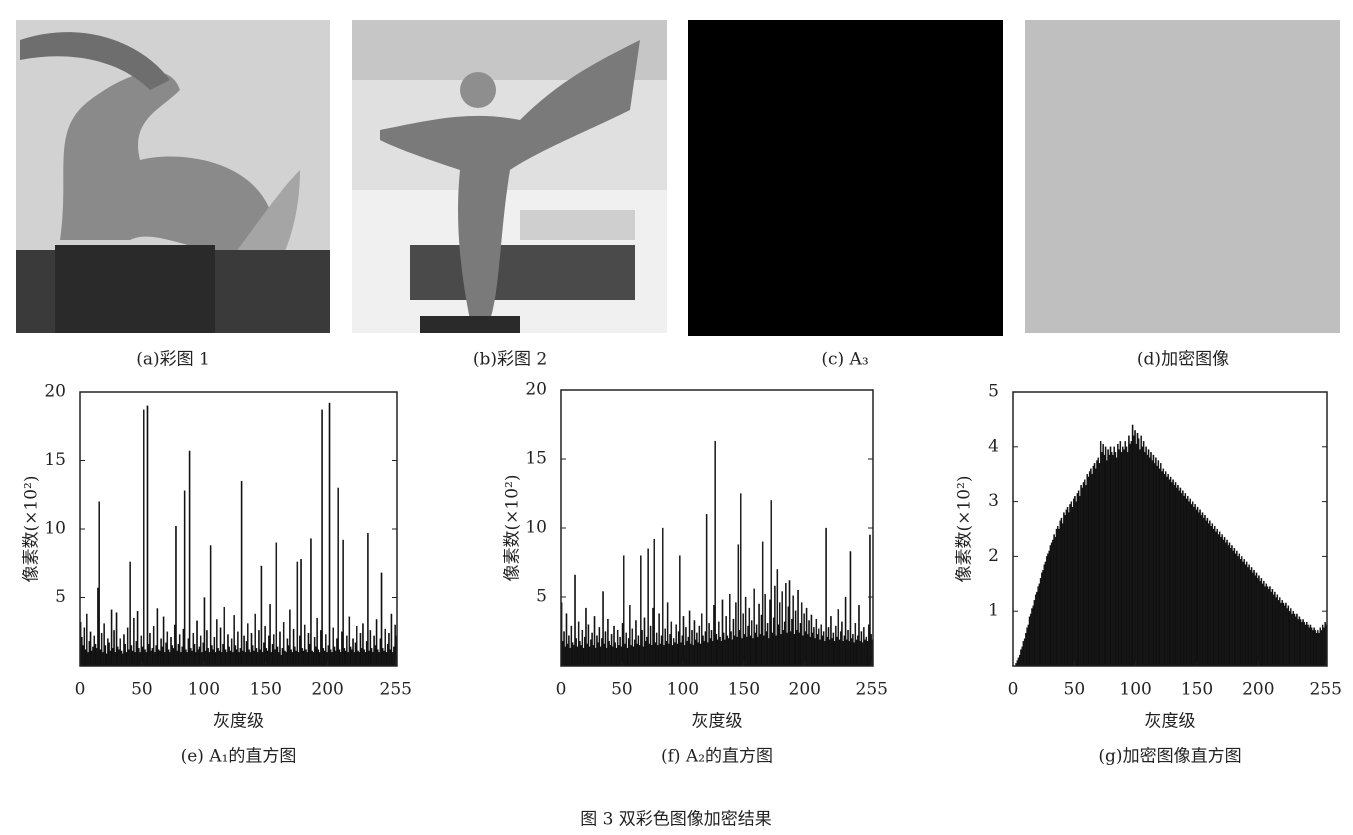  I want to click on y-axis-label: 像素数(×10²), so click(965, 529).